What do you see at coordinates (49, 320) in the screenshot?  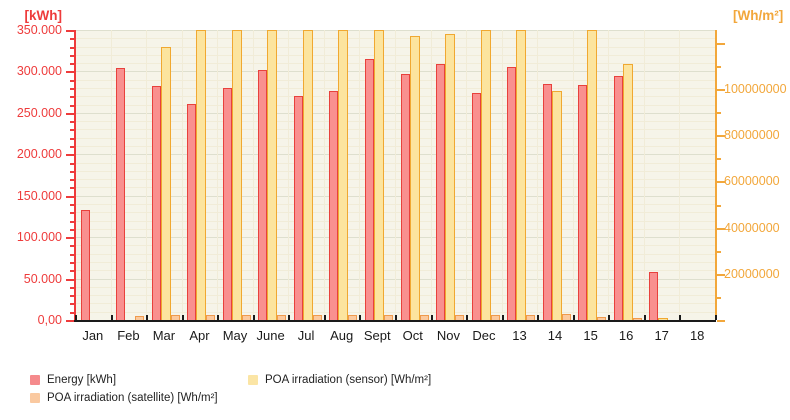 I see `left-axis-tick-label: 0,00` at bounding box center [49, 320].